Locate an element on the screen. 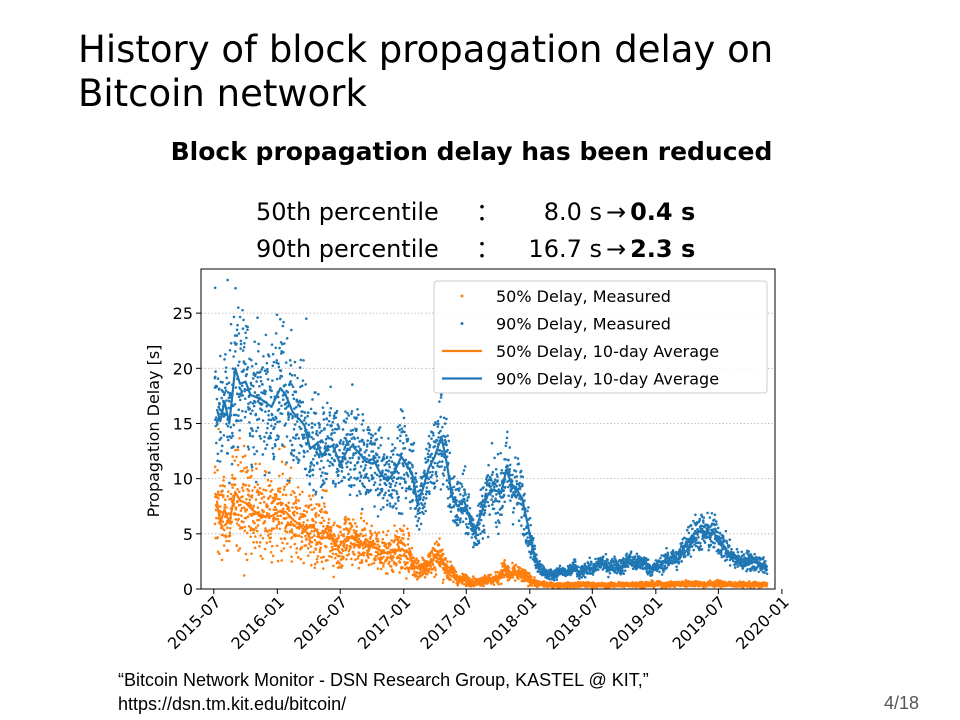 This screenshot has width=960, height=720. y-axis-label: Propagation Delay [s] is located at coordinates (153, 431).